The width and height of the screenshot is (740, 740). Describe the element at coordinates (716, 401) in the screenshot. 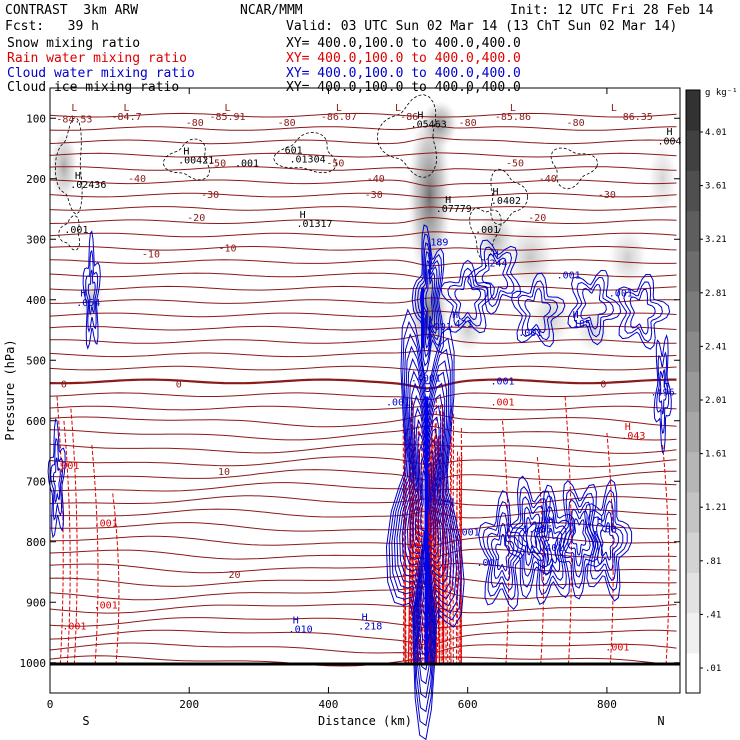

I see `colorbar-tick-label: 2.01` at that location.